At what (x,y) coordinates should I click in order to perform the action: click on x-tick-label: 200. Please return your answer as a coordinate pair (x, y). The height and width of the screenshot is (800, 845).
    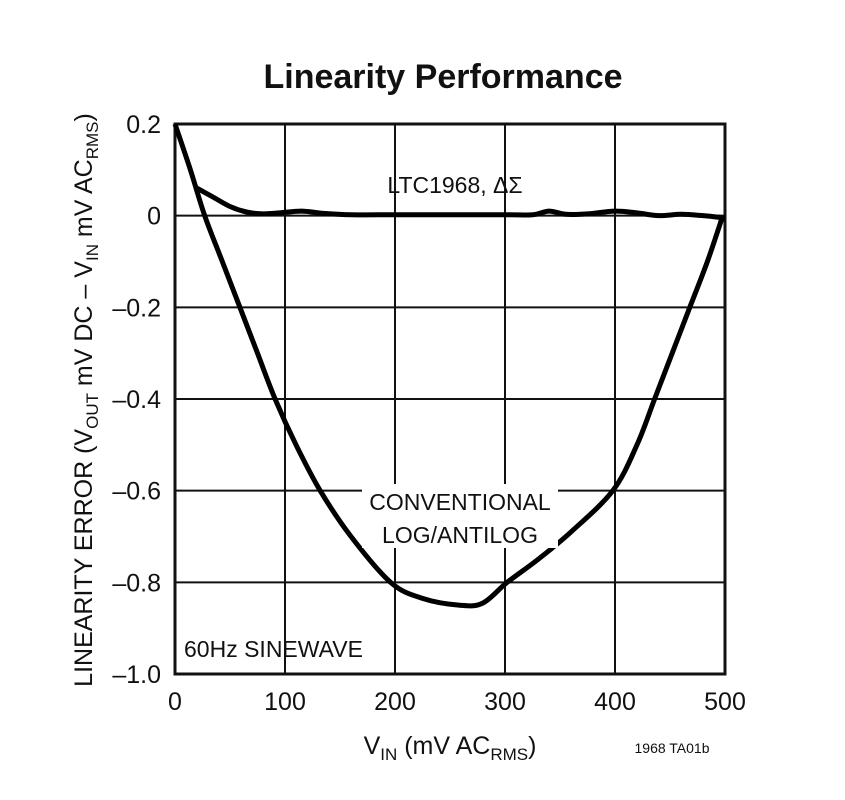
    Looking at the image, I should click on (395, 702).